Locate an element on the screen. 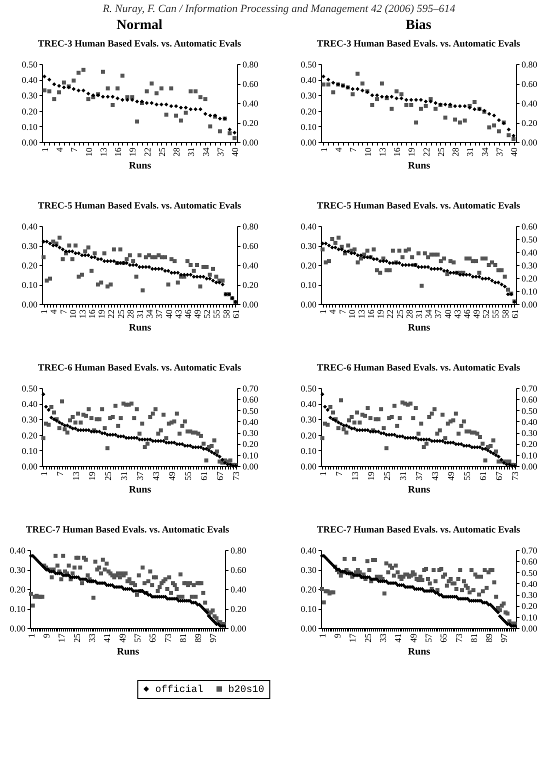 This screenshot has width=558, height=768. y-tick-label: 0.50 is located at coordinates (308, 65).